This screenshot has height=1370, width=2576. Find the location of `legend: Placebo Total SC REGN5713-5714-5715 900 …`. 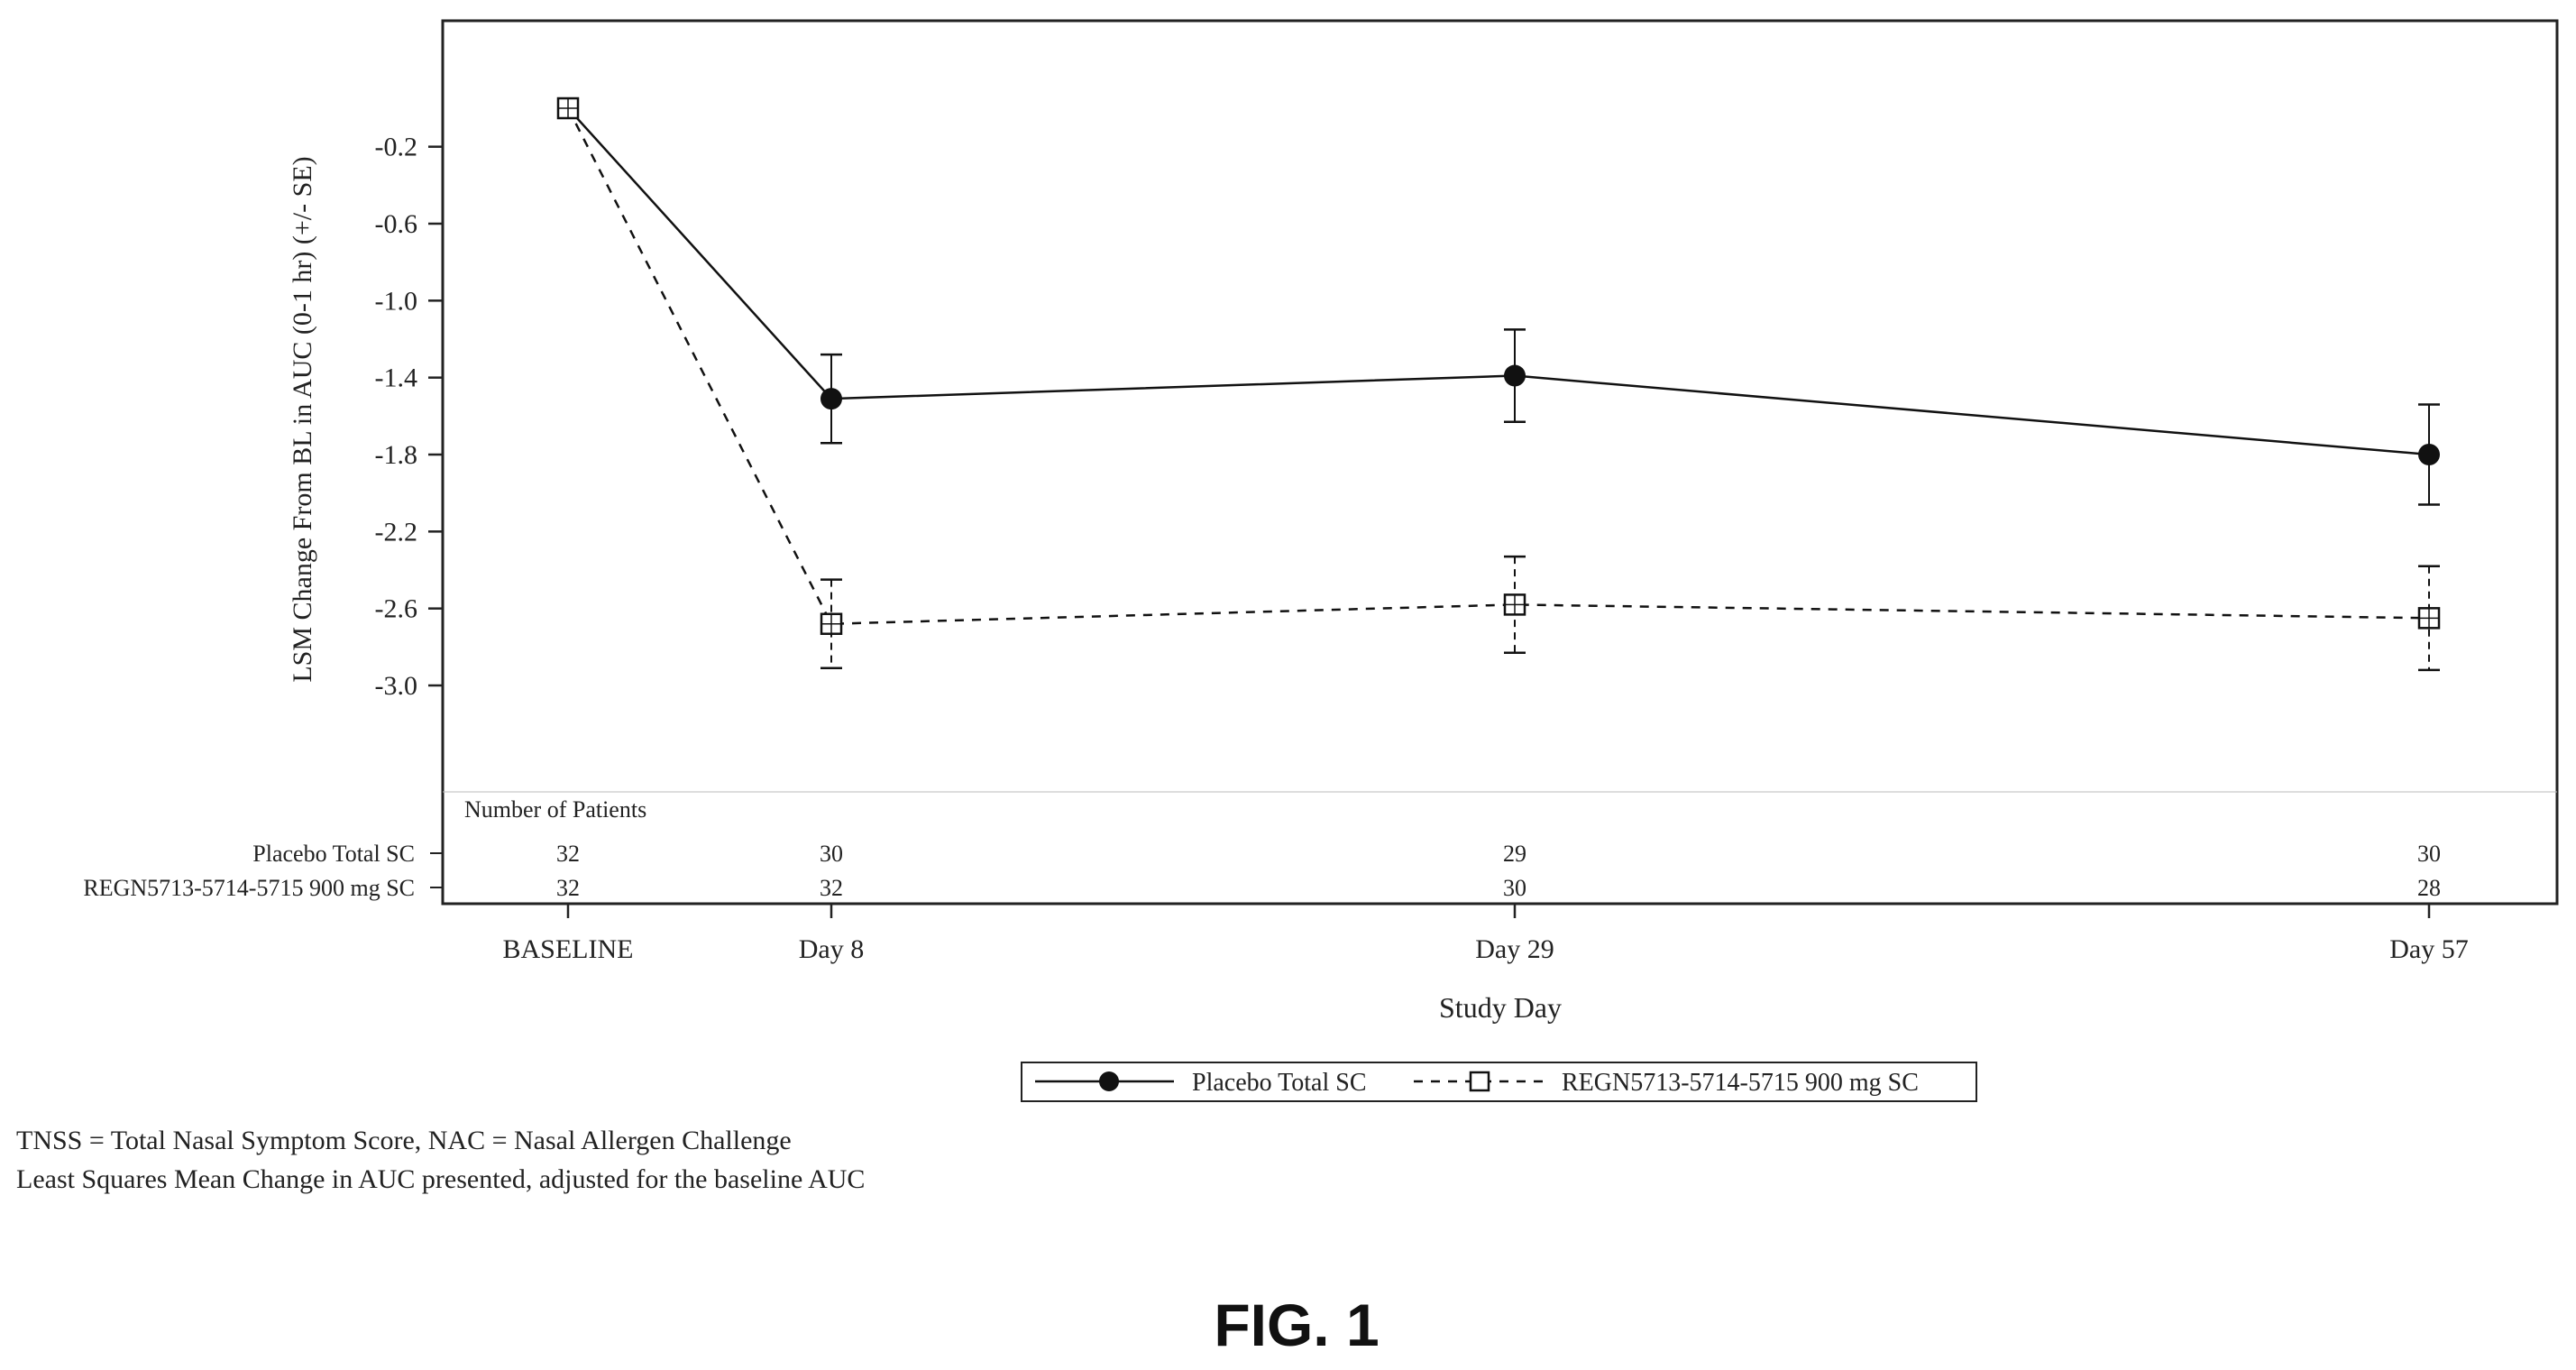

legend: Placebo Total SC REGN5713-5714-5715 900 … is located at coordinates (1499, 1082).